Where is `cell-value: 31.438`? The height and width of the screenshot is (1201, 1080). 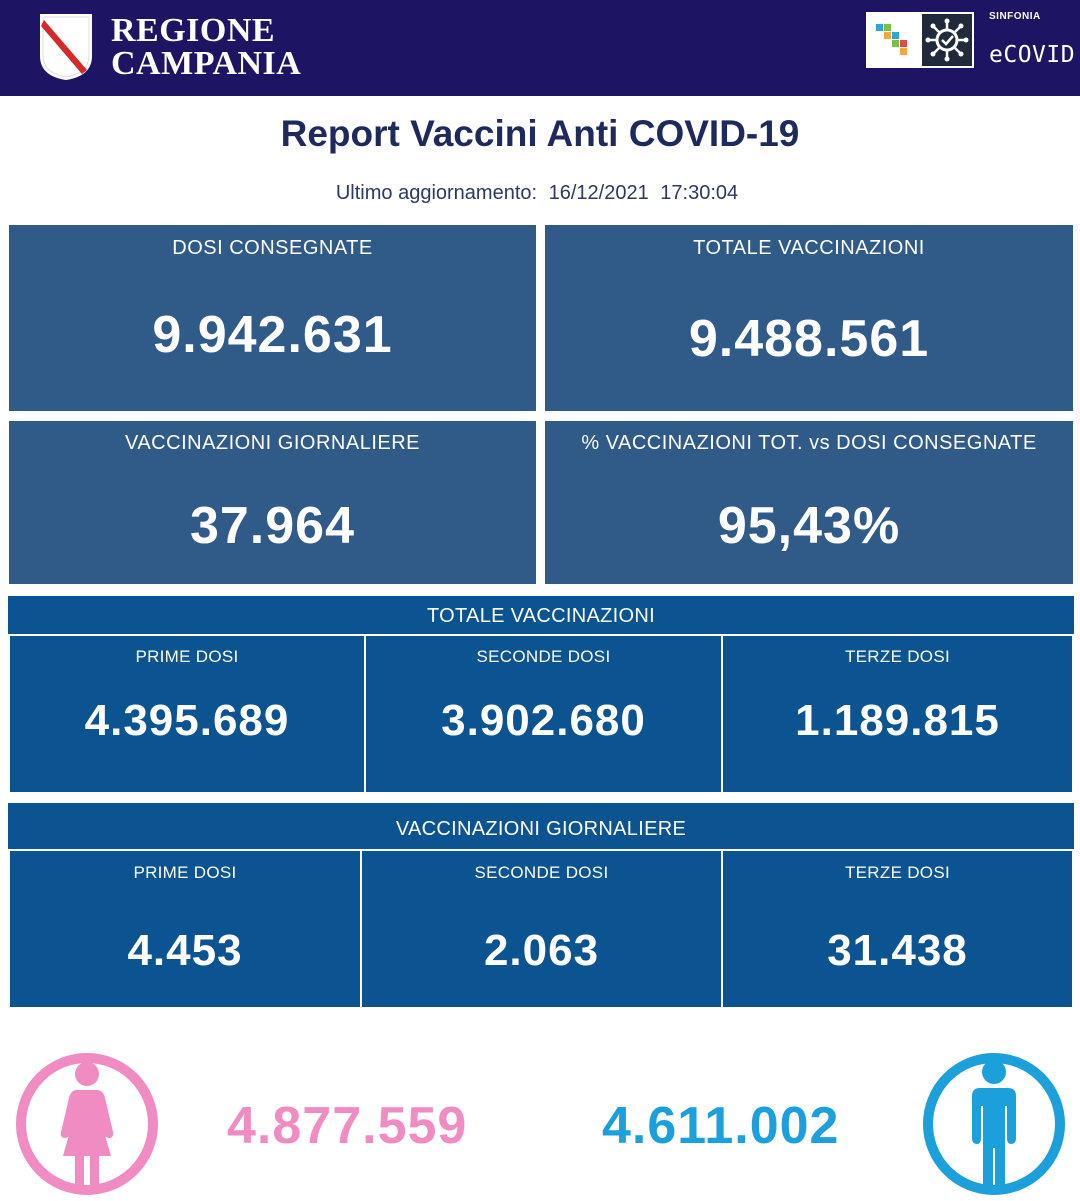
cell-value: 31.438 is located at coordinates (897, 950).